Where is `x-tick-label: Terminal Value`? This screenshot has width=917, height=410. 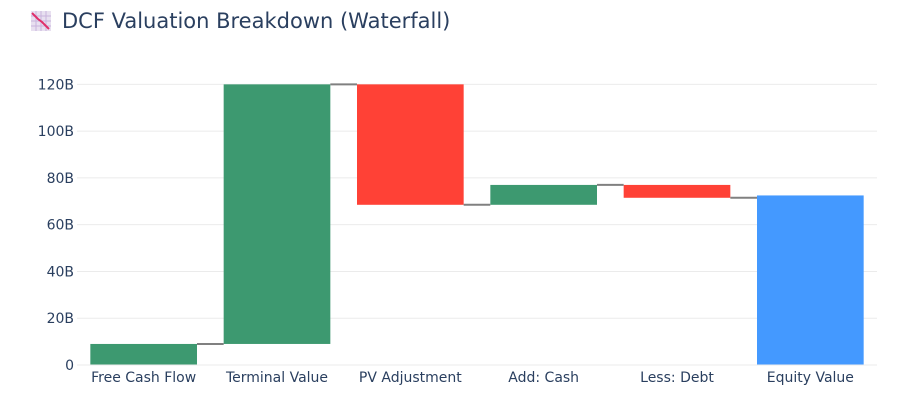
x-tick-label: Terminal Value is located at coordinates (276, 378).